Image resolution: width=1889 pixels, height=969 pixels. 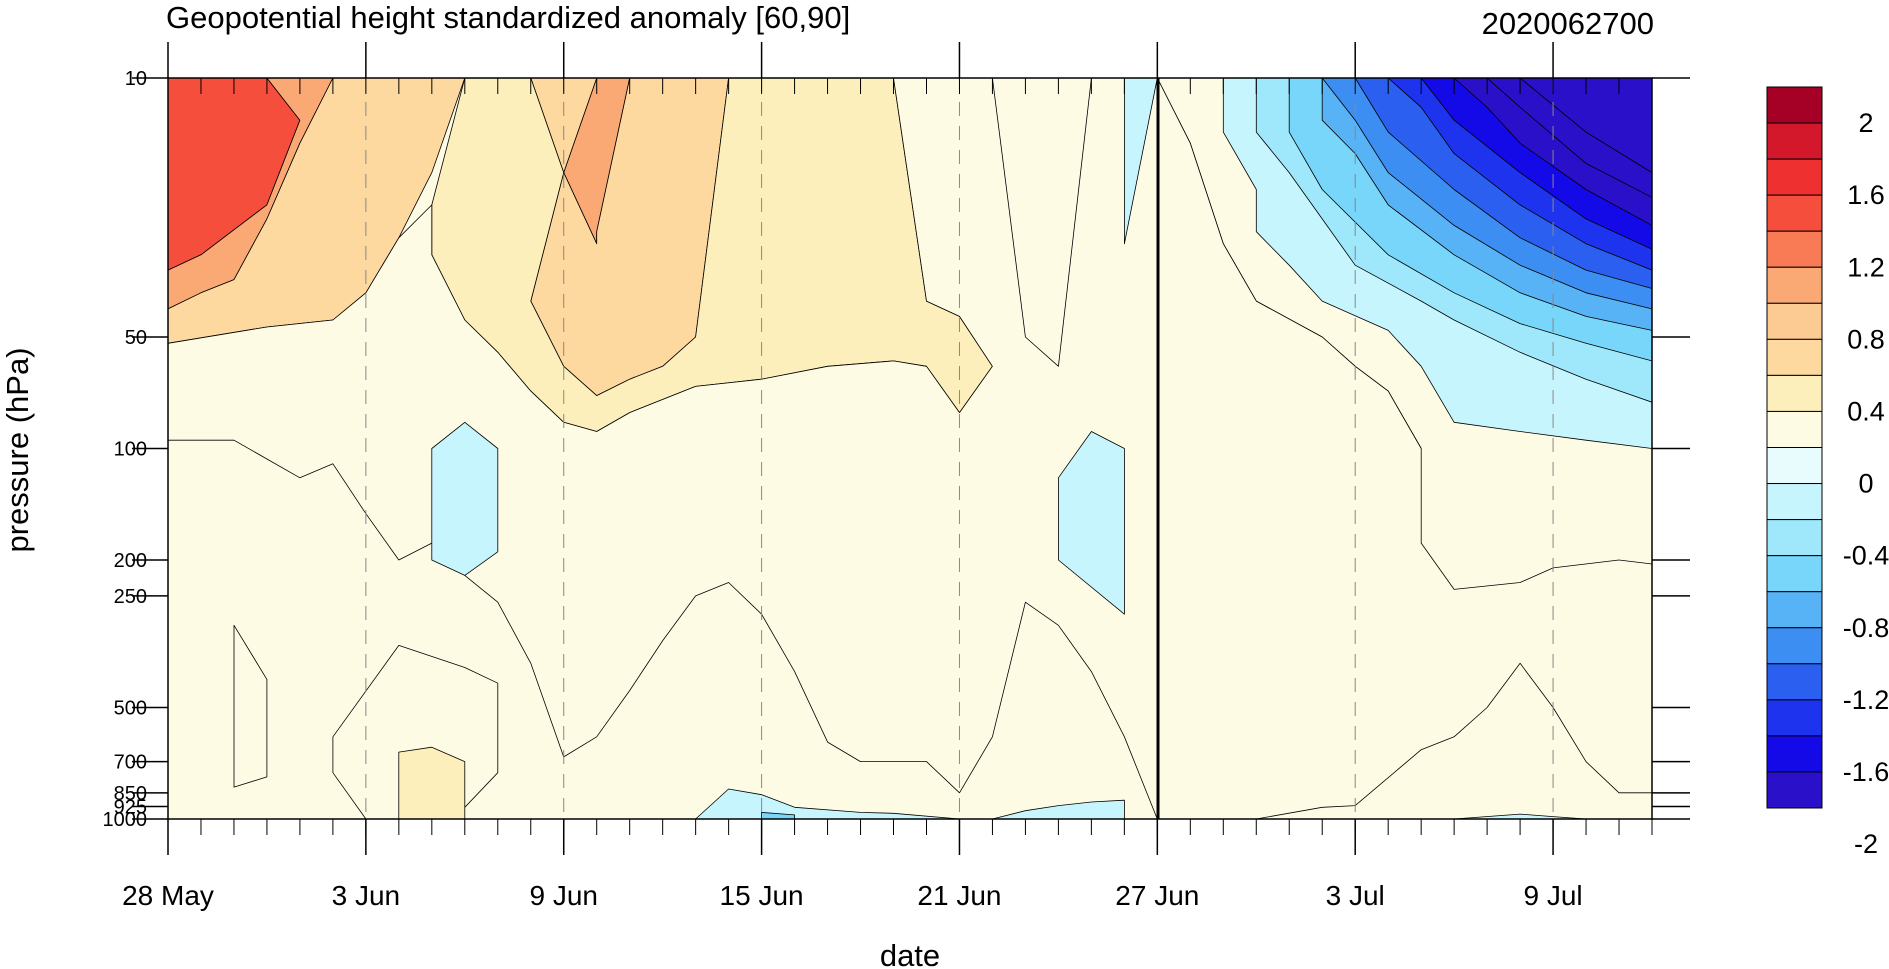 I want to click on y-tick-label: 100, so click(x=130, y=450).